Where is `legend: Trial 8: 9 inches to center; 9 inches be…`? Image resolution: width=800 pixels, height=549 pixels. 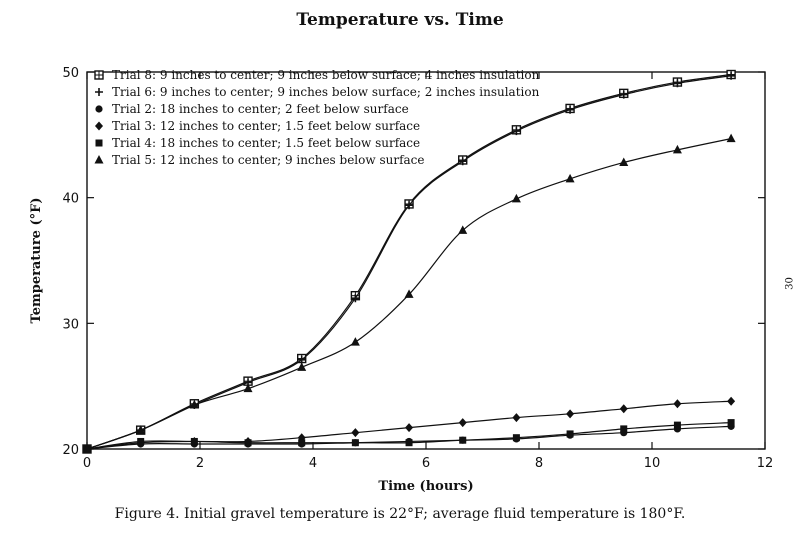 legend: Trial 8: 9 inches to center; 9 inches be… is located at coordinates (317, 117).